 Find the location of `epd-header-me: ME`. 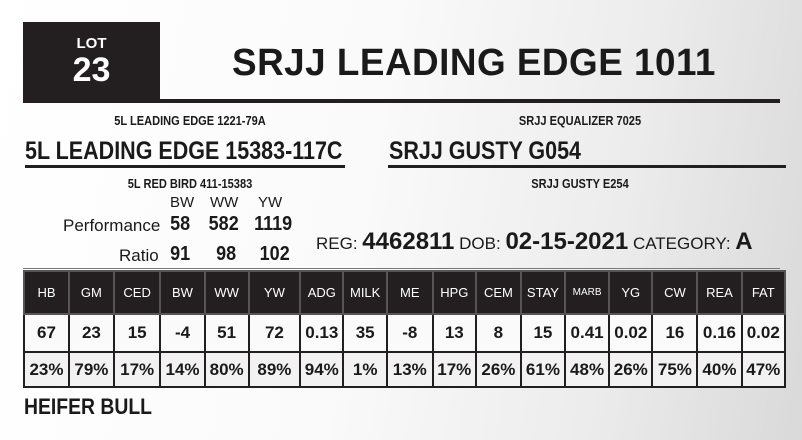

epd-header-me: ME is located at coordinates (409, 292).